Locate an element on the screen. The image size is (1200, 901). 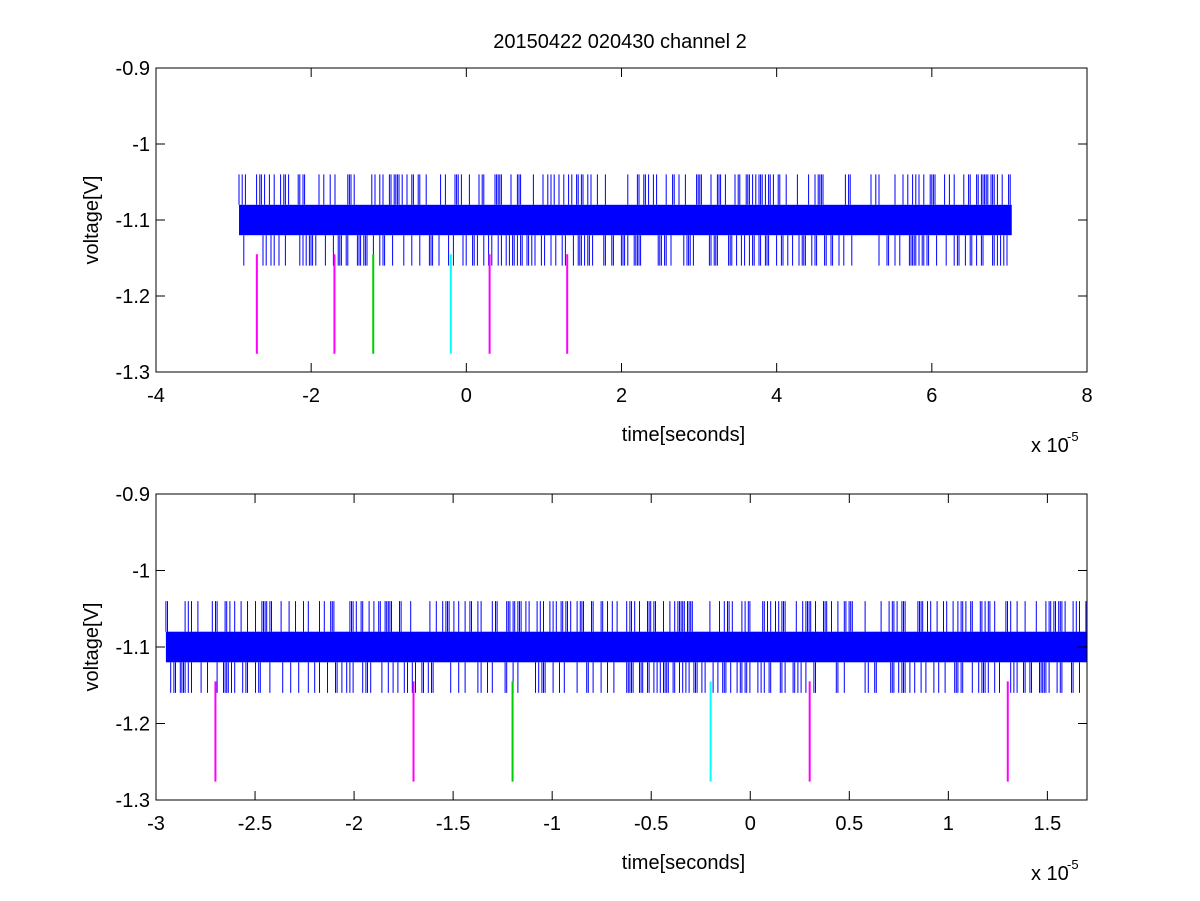
x-tick-label: 1.5 is located at coordinates (1047, 824).